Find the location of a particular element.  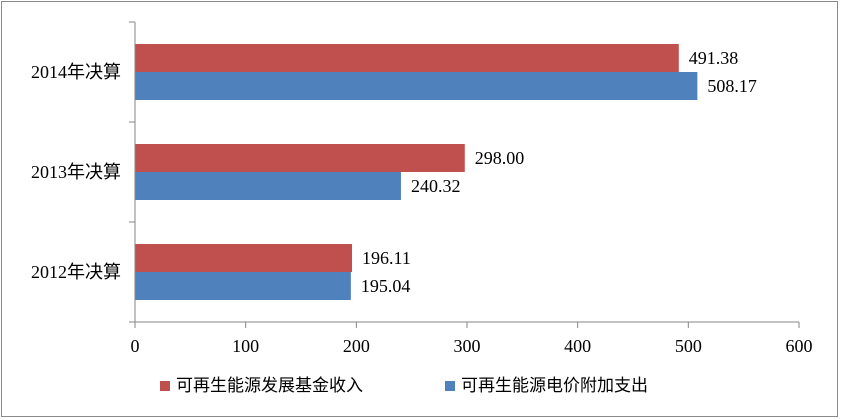

data-label: 491.38 is located at coordinates (714, 58).